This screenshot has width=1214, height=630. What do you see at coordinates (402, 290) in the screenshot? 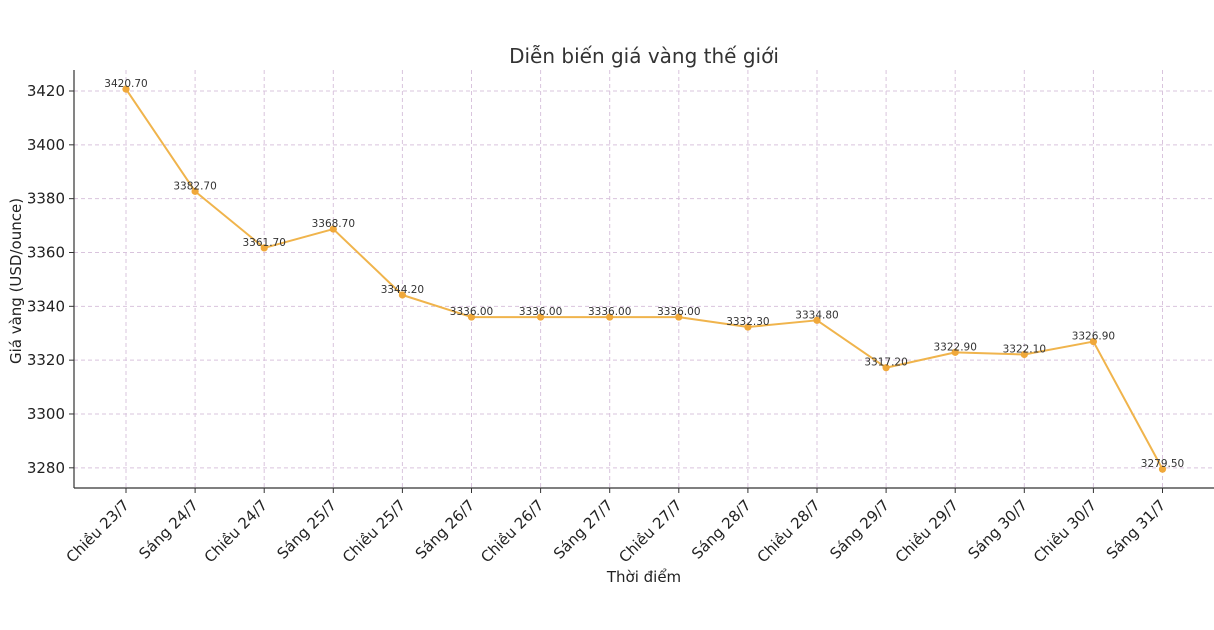
I see `data-label: 3344.20` at bounding box center [402, 290].